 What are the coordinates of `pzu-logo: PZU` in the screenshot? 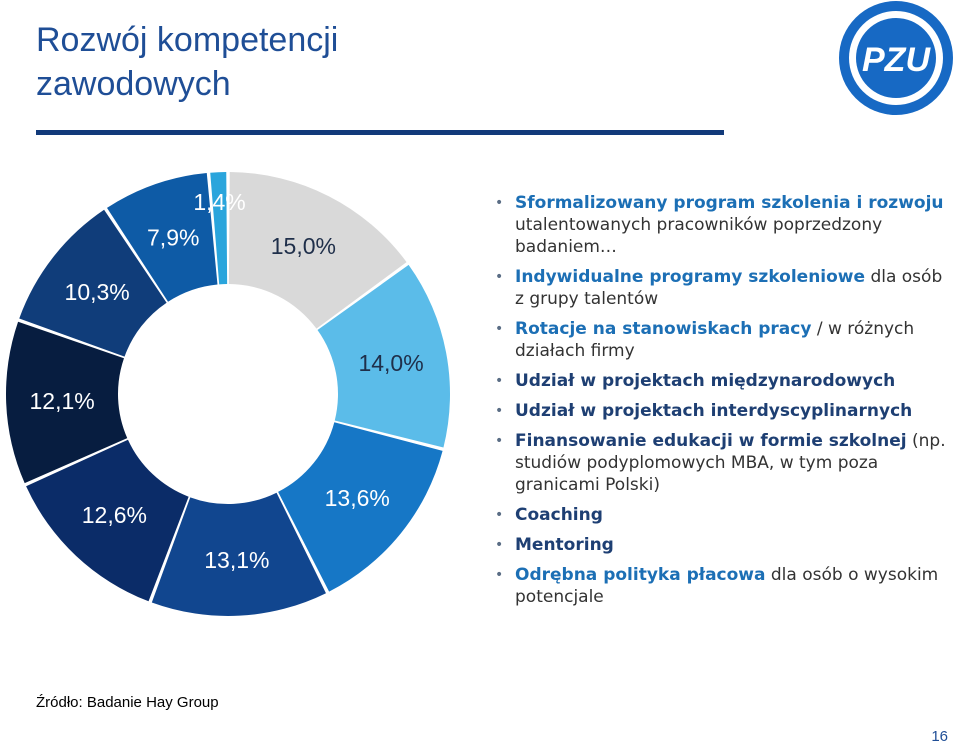 It's located at (896, 58).